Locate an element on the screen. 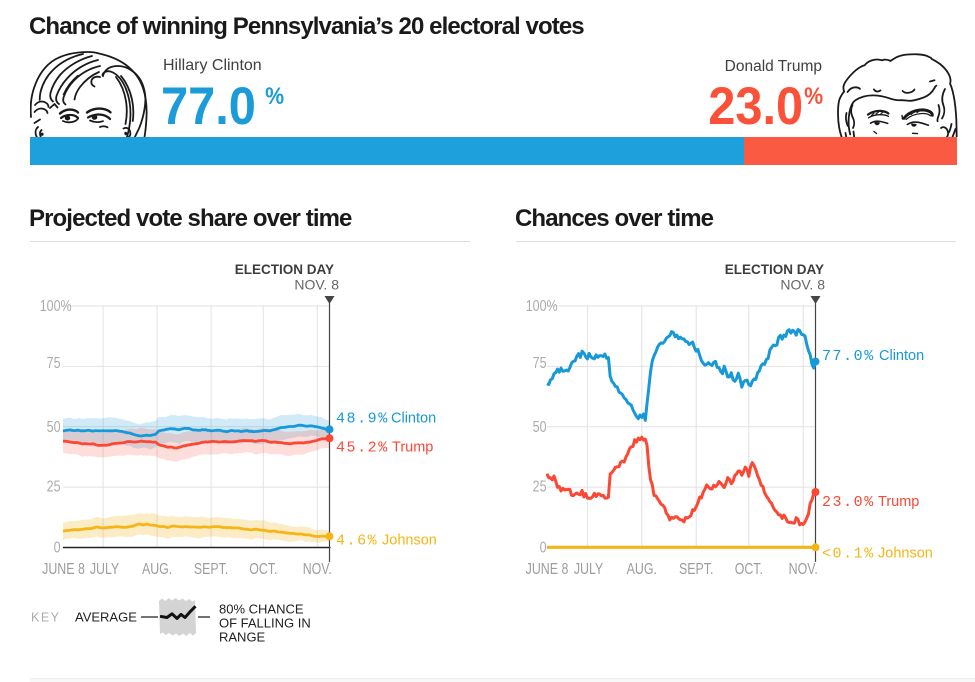 The height and width of the screenshot is (682, 975). svg-text: 45.2% is located at coordinates (362, 447).